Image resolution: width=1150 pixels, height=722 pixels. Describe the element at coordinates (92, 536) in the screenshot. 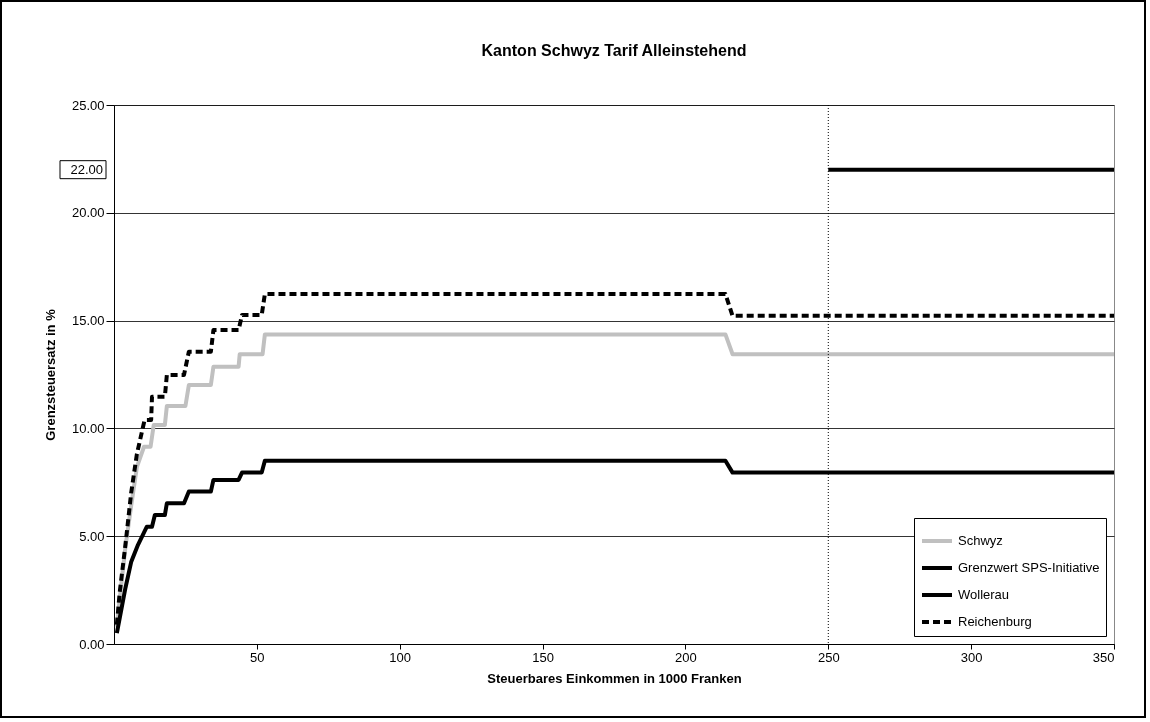

I see `y-tick-label: 5.00` at that location.